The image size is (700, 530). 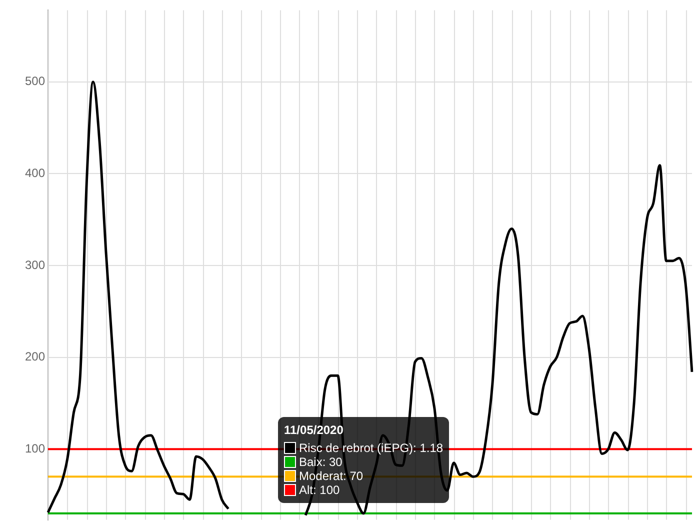 What do you see at coordinates (331, 476) in the screenshot?
I see `annotation: Moderat: 70` at bounding box center [331, 476].